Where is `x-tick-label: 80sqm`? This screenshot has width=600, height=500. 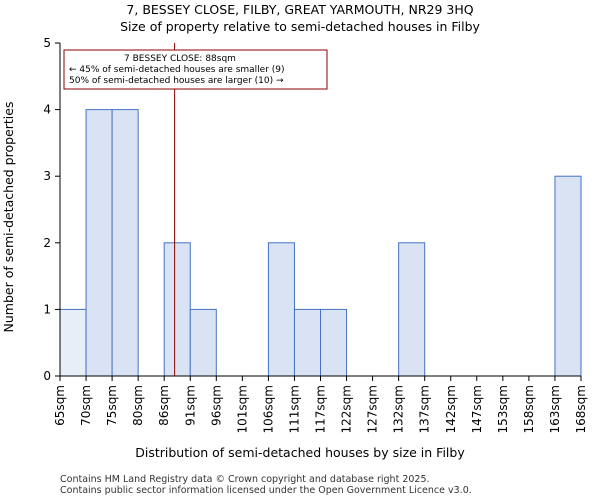
x-tick-label: 80sqm is located at coordinates (138, 405).